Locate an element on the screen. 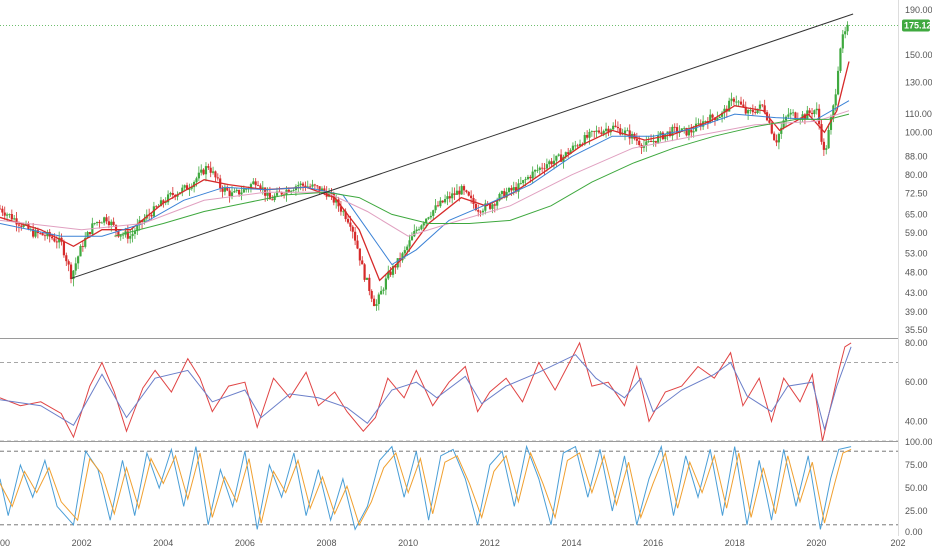 The height and width of the screenshot is (555, 932). price-tick-label: 43.00 is located at coordinates (916, 293).